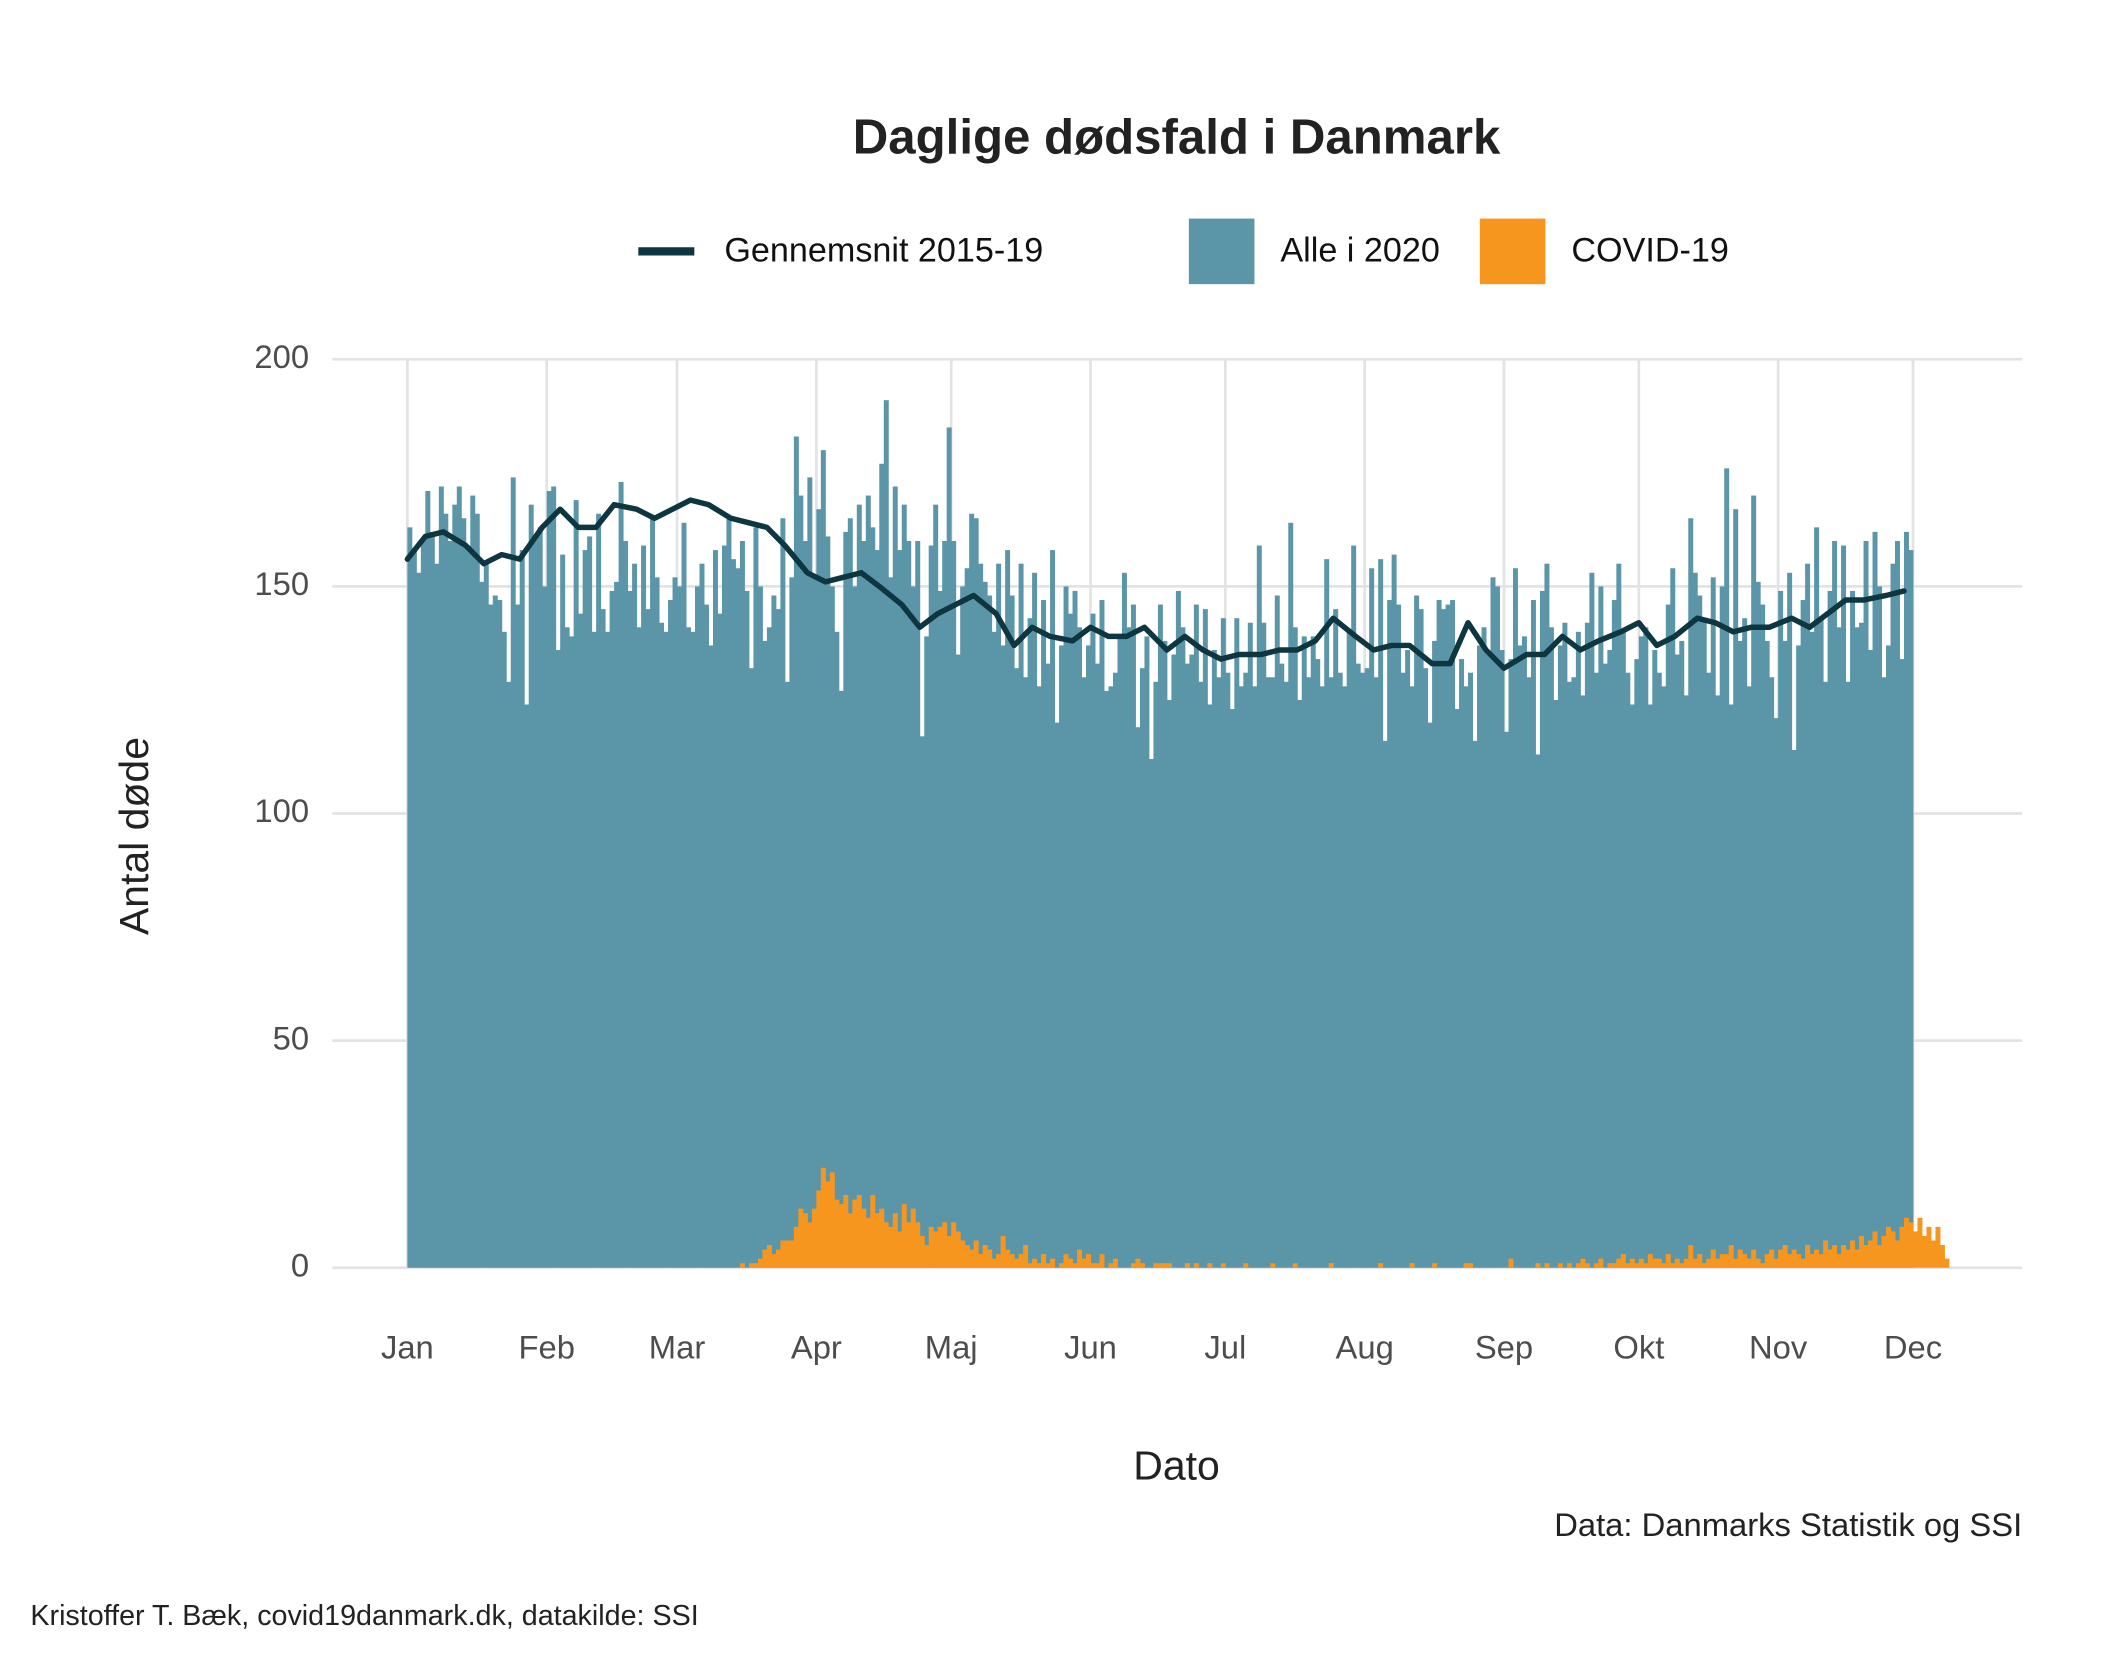 This screenshot has width=2125, height=1653. What do you see at coordinates (281, 356) in the screenshot?
I see `y-tick-label: 200` at bounding box center [281, 356].